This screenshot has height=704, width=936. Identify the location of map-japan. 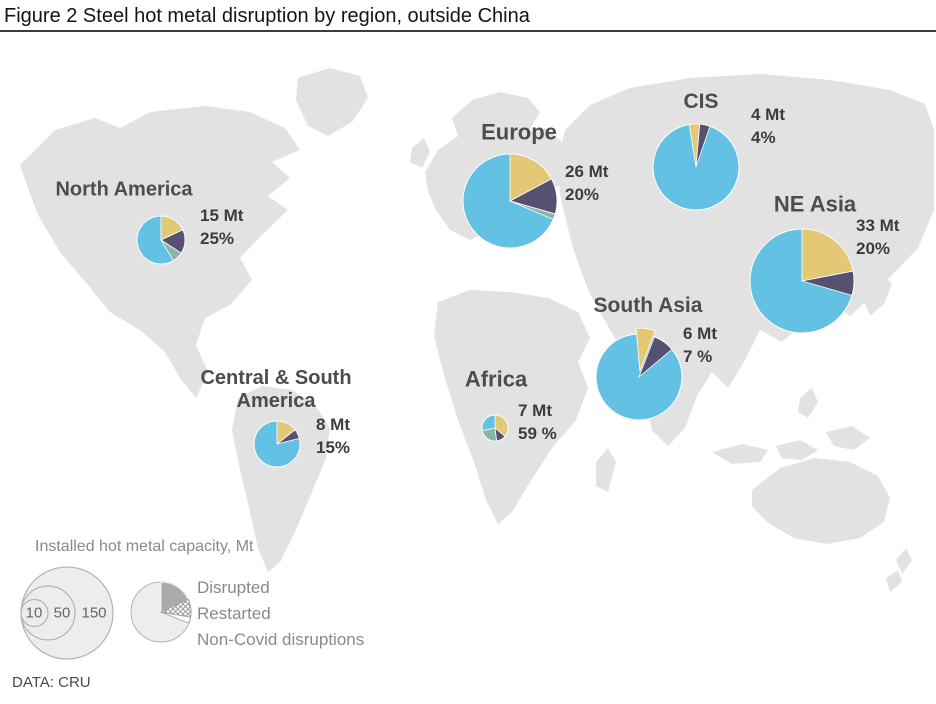
(877, 278).